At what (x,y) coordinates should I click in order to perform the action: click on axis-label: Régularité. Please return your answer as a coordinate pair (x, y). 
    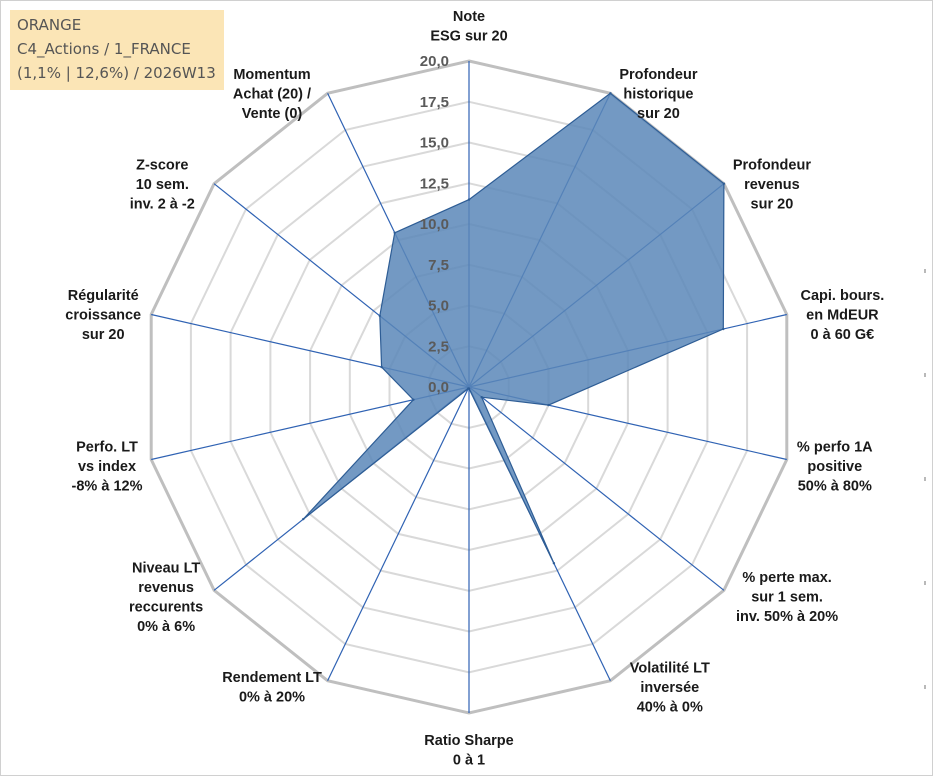
    Looking at the image, I should click on (103, 296).